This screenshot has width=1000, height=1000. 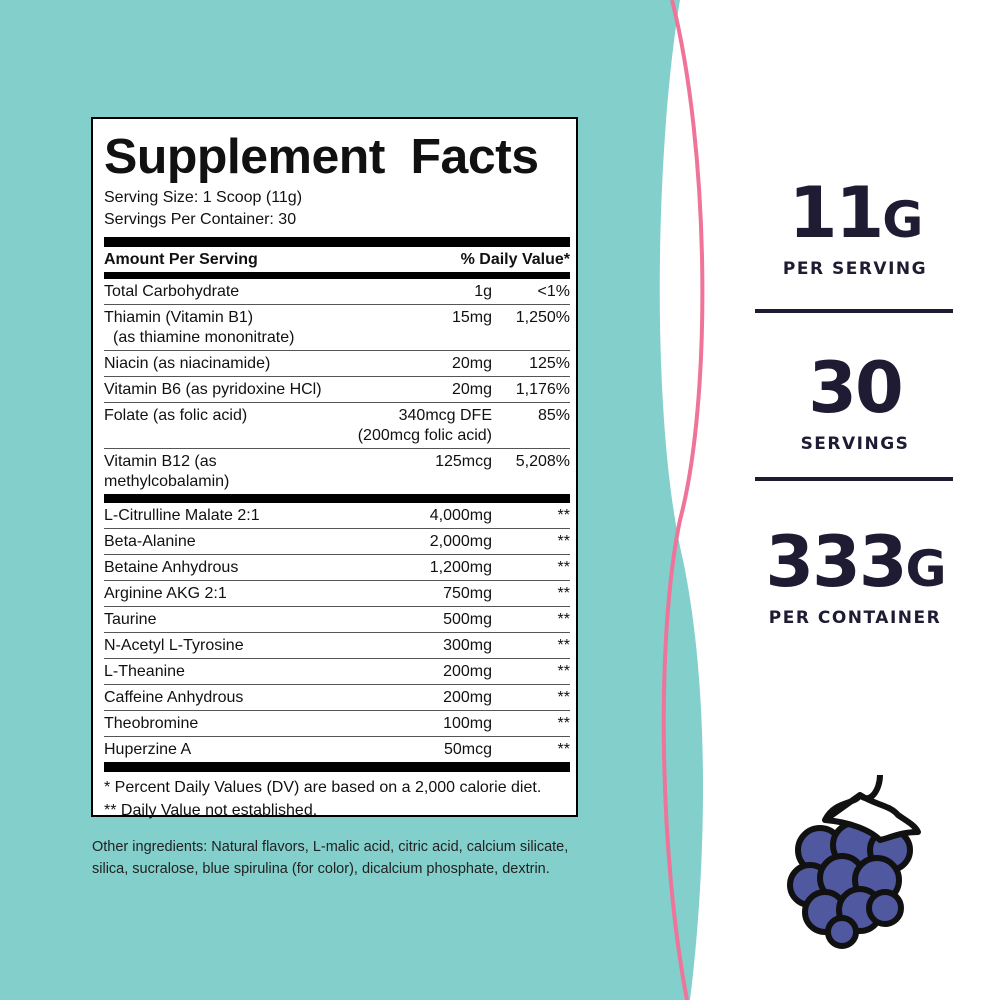 I want to click on nutrient-name: Theobromine, so click(x=213, y=724).